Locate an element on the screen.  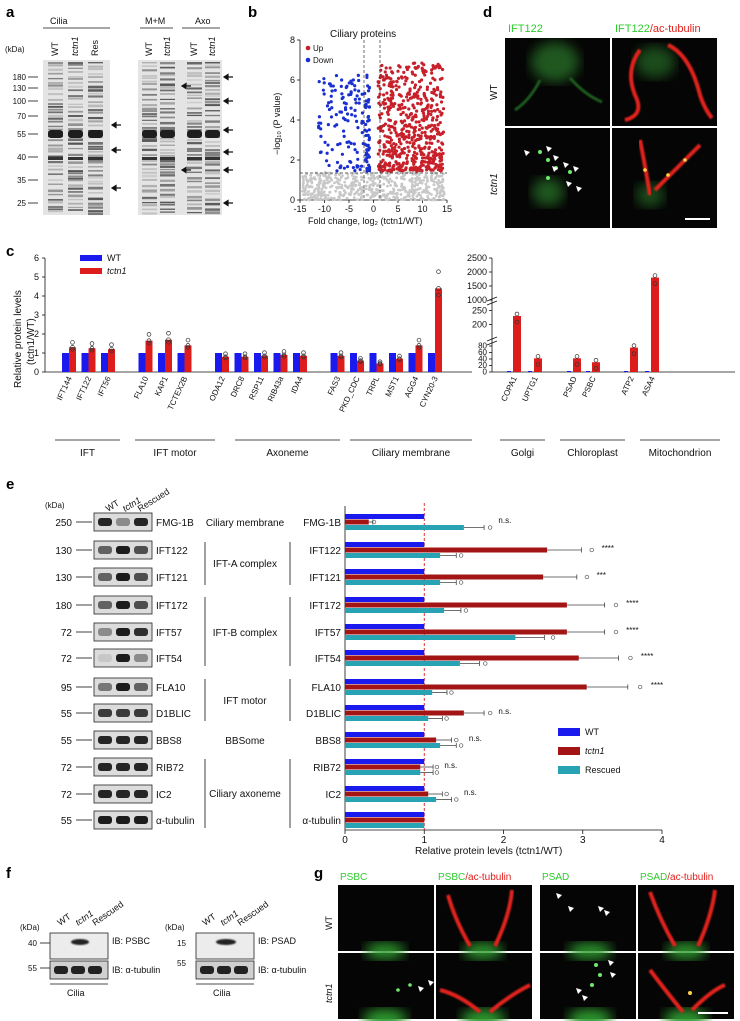
significance-label: **** is located at coordinates (647, 656).